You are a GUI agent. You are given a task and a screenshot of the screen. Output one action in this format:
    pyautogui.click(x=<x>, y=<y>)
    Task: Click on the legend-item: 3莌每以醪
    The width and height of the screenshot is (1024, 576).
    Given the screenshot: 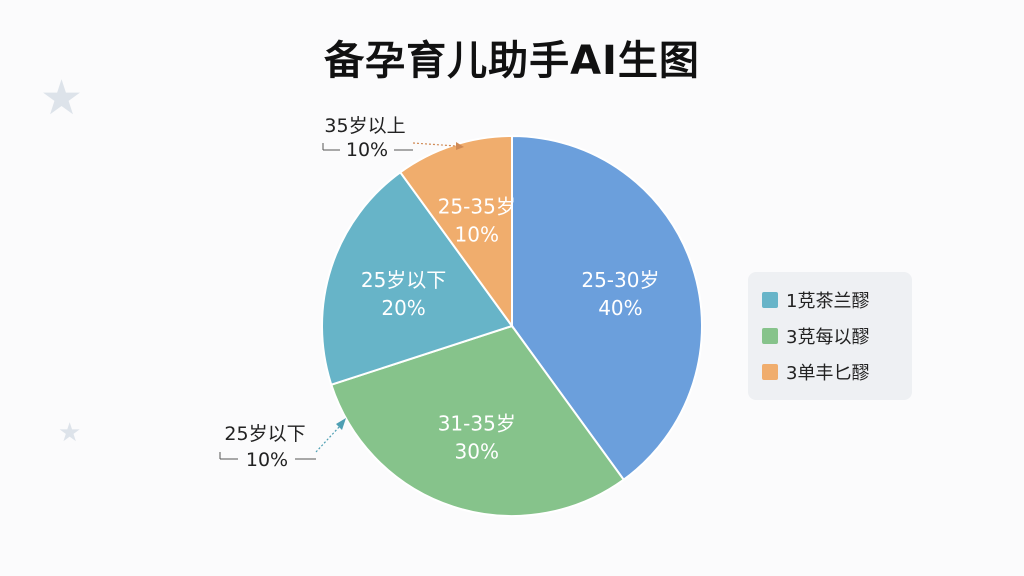 What is the action you would take?
    pyautogui.click(x=830, y=336)
    